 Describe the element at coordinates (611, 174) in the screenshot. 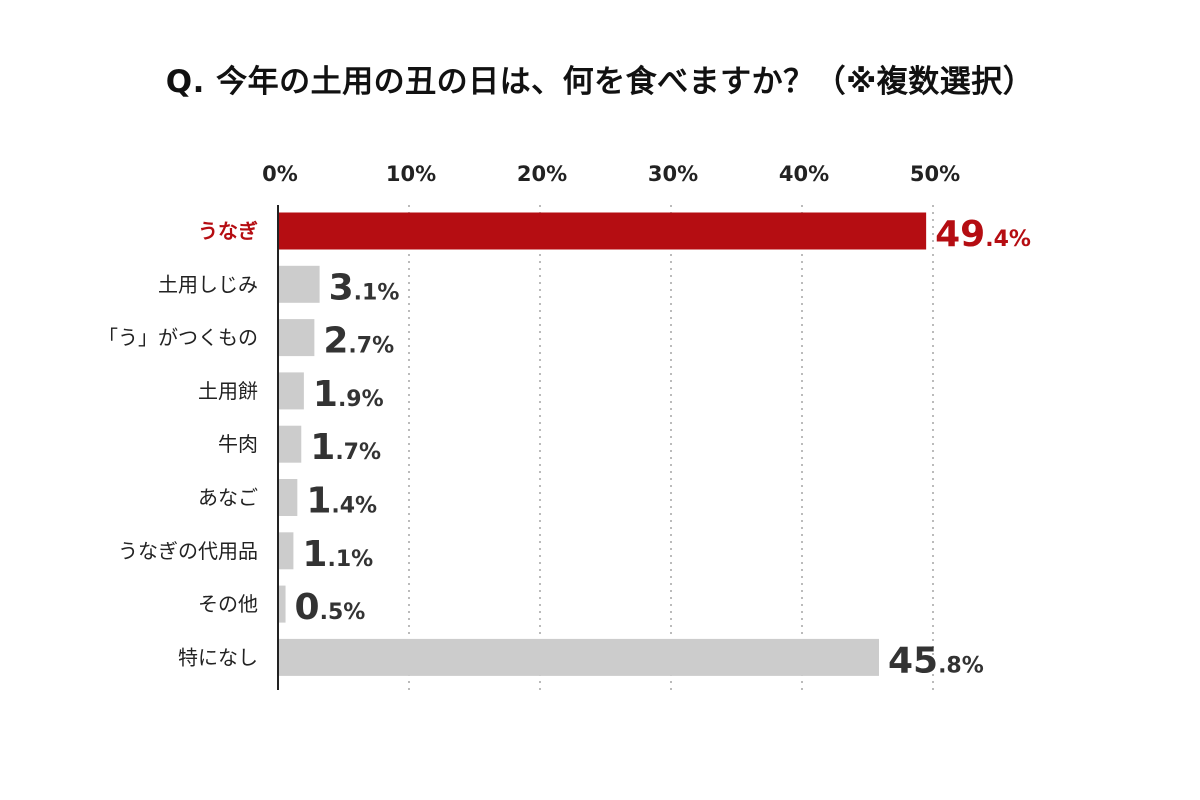

I see `x-axis-ticks: 0% 10% 20% 30% 40% 50%` at that location.